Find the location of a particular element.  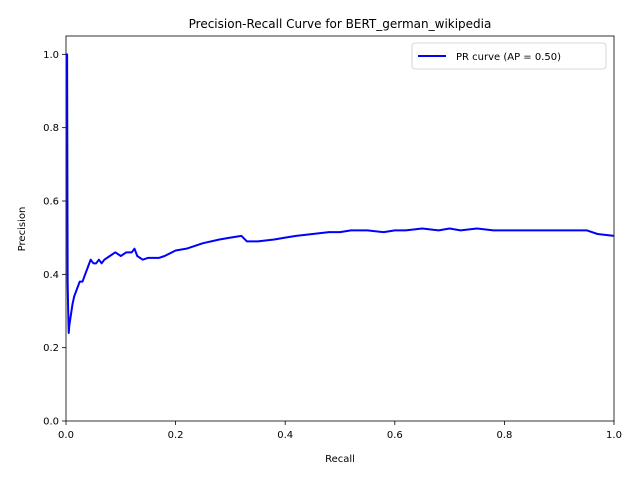

x-tick-label: 0.0 is located at coordinates (66, 435).